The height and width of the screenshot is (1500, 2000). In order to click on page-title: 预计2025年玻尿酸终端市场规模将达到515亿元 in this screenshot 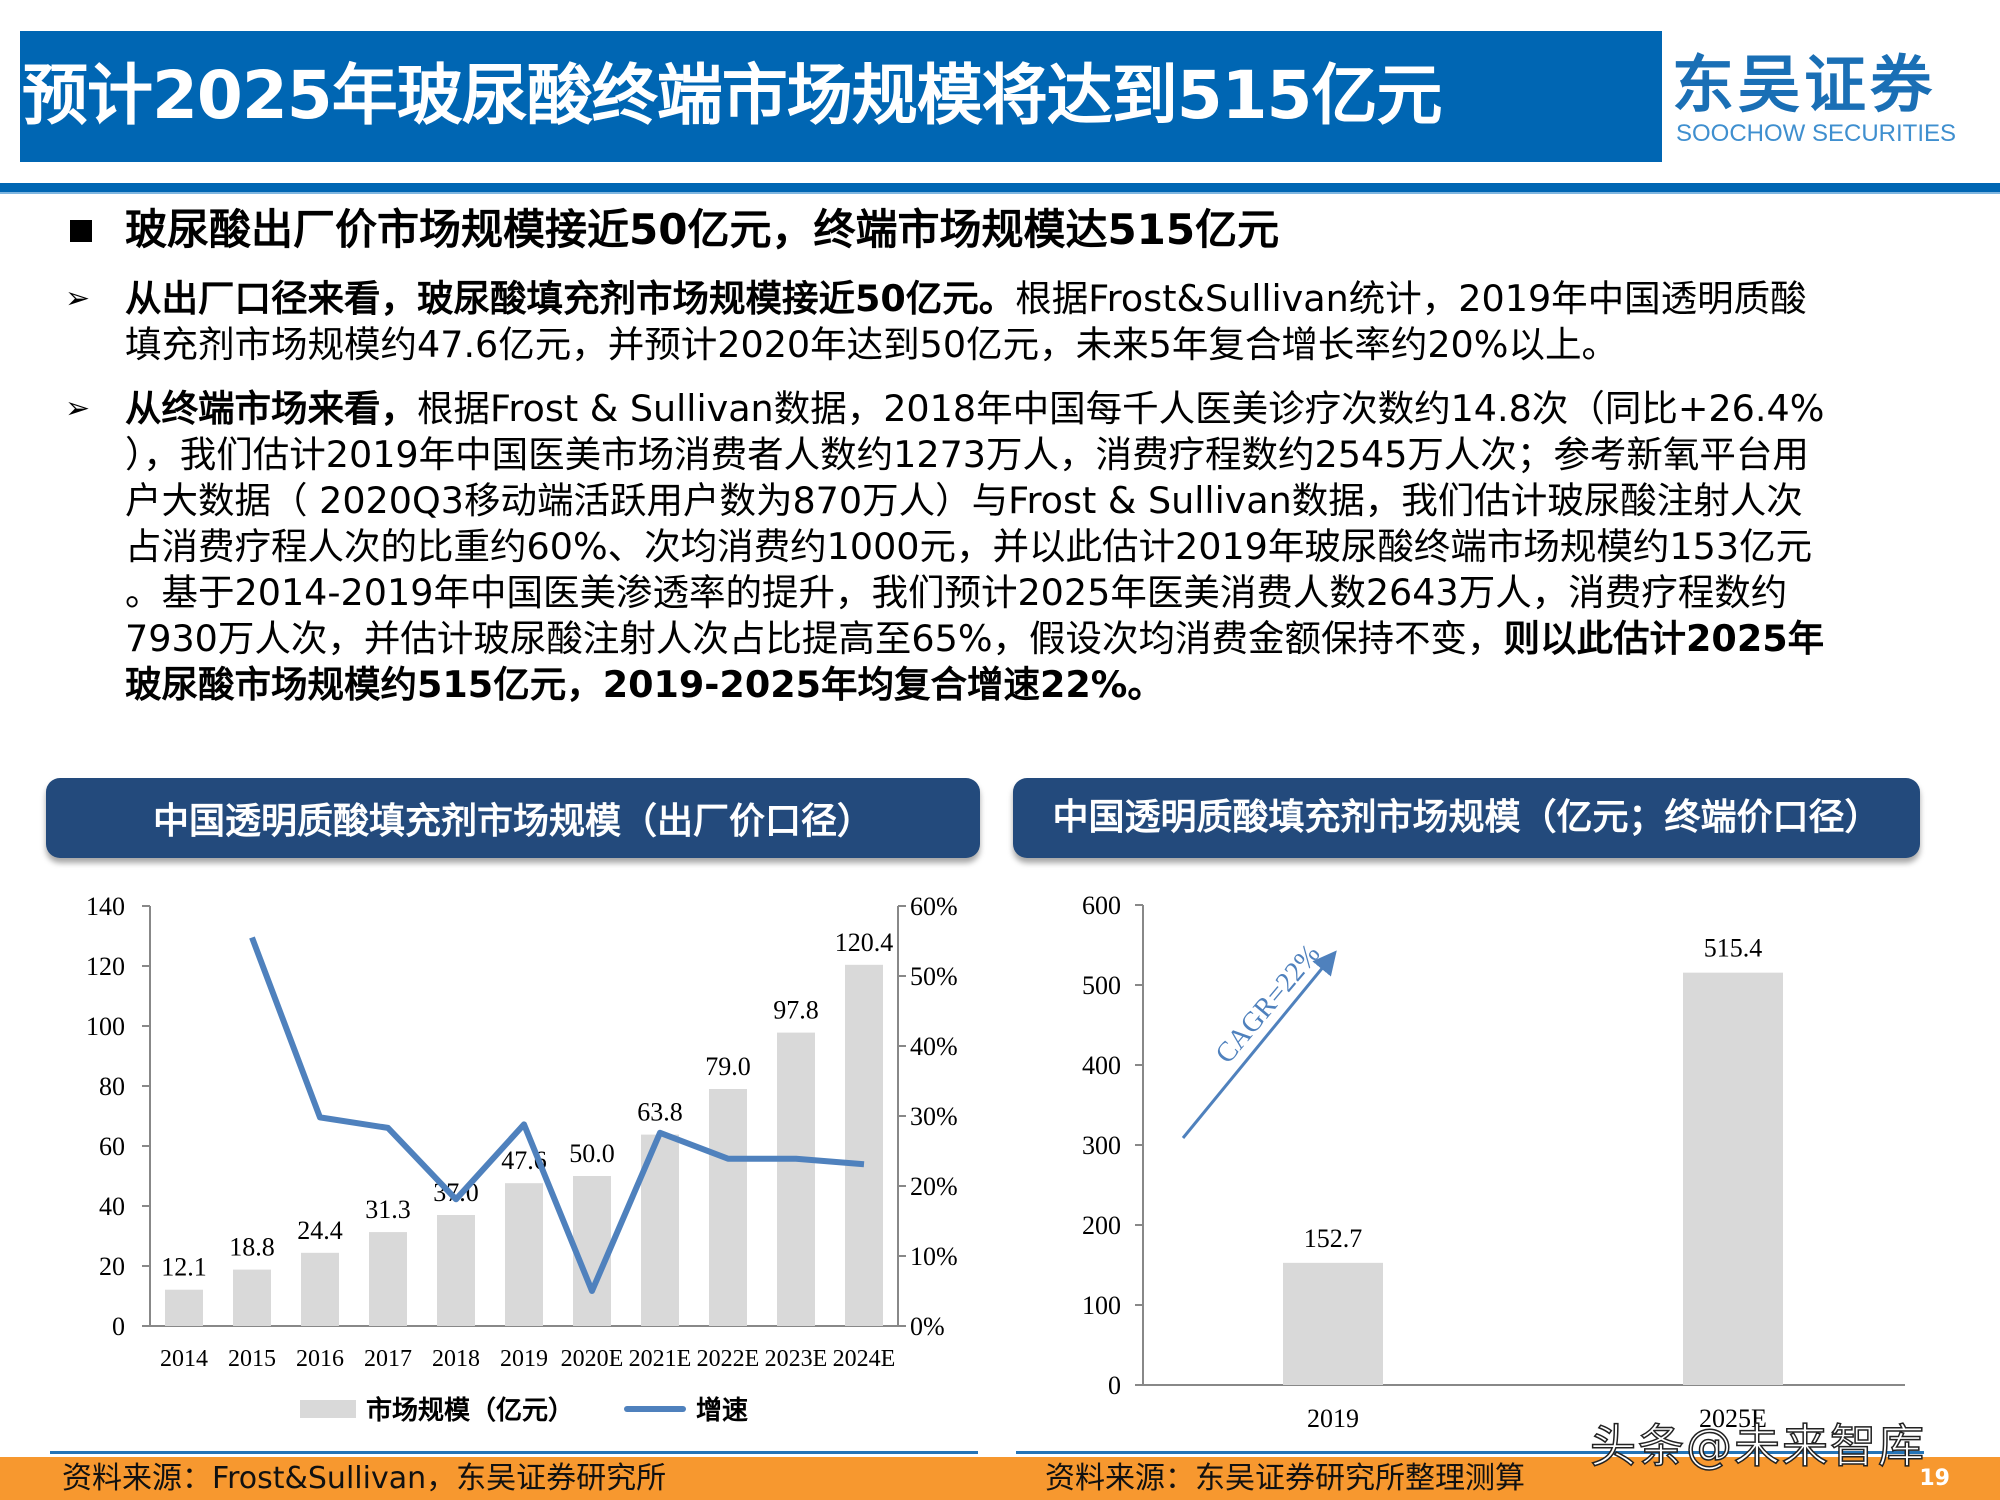, I will do `click(732, 95)`.